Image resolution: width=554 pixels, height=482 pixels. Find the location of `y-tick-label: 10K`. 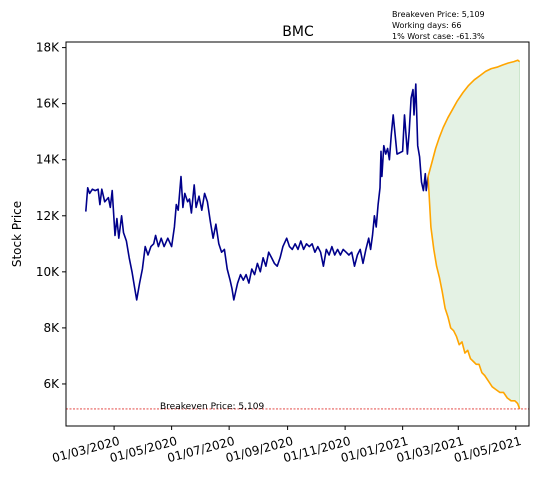

y-tick-label: 10K is located at coordinates (48, 272).